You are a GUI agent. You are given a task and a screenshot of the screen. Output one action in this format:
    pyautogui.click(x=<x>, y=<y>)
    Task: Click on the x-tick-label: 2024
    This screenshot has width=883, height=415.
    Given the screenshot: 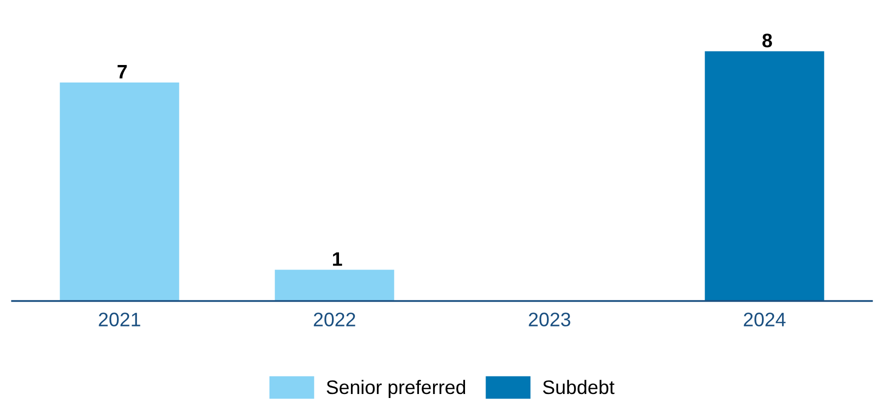 What is the action you would take?
    pyautogui.click(x=765, y=319)
    